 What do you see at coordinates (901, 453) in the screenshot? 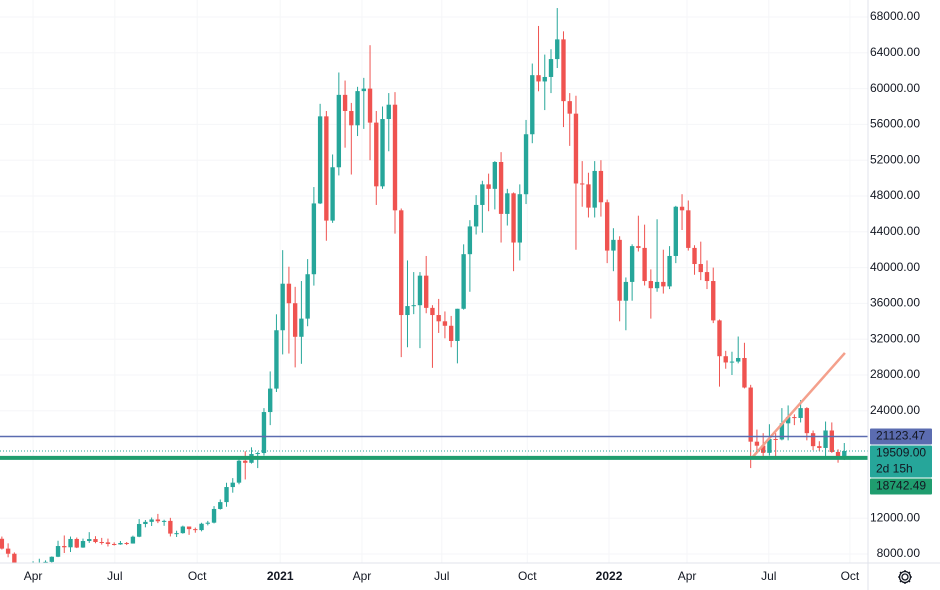
I see `price-label: 19509.00` at bounding box center [901, 453].